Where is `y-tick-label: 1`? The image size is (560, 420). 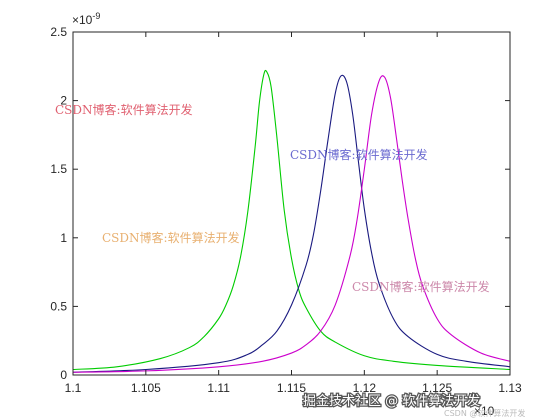
y-tick-label: 1 is located at coordinates (63, 238).